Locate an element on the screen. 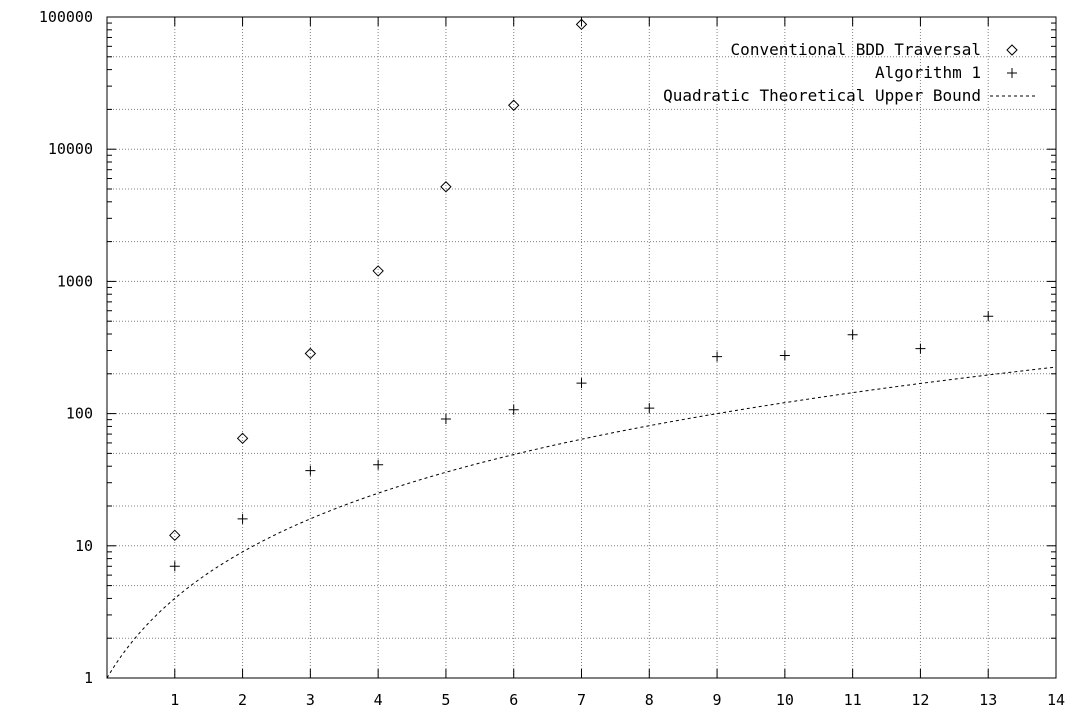  legend-conventional-bdd-key is located at coordinates (1012, 50).